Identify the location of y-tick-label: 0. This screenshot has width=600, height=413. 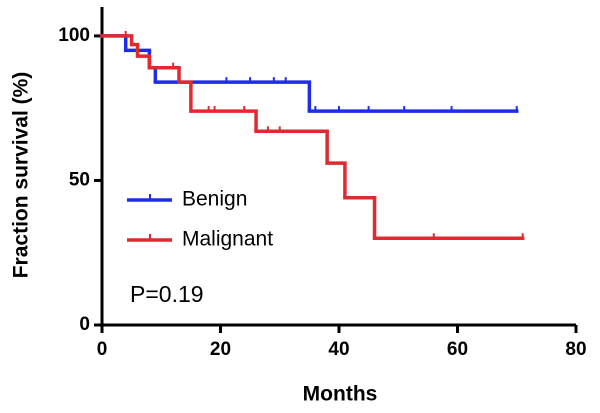
(84, 324).